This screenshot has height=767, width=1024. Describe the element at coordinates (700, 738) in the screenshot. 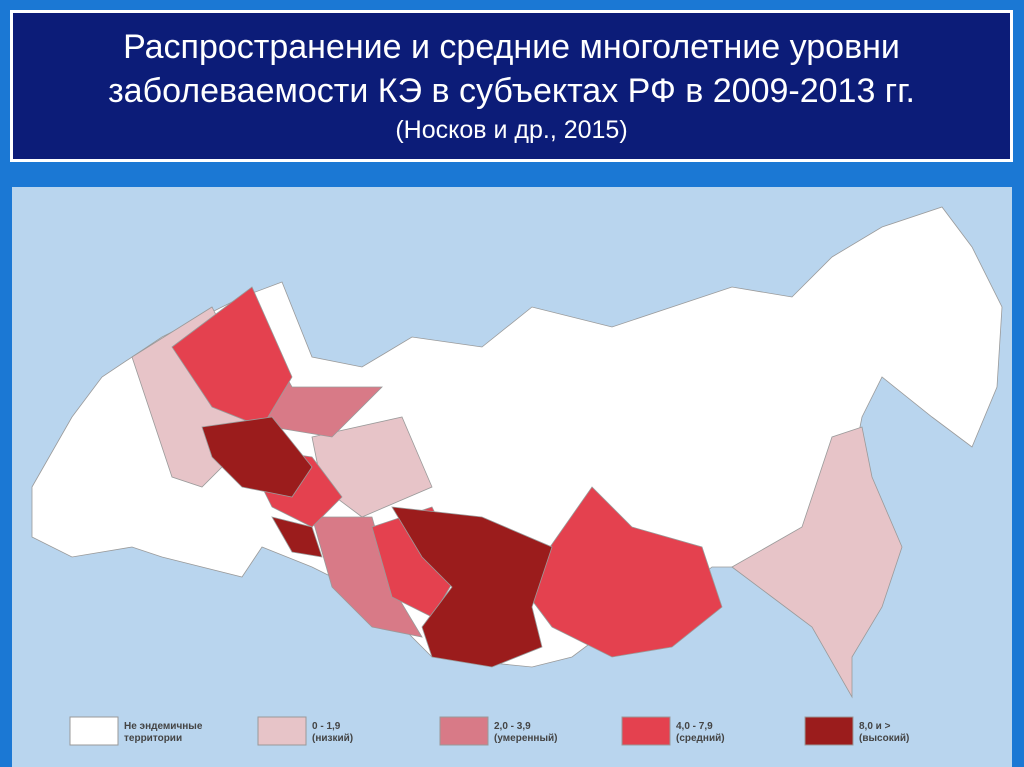

I see `legend-label: (средний)` at that location.